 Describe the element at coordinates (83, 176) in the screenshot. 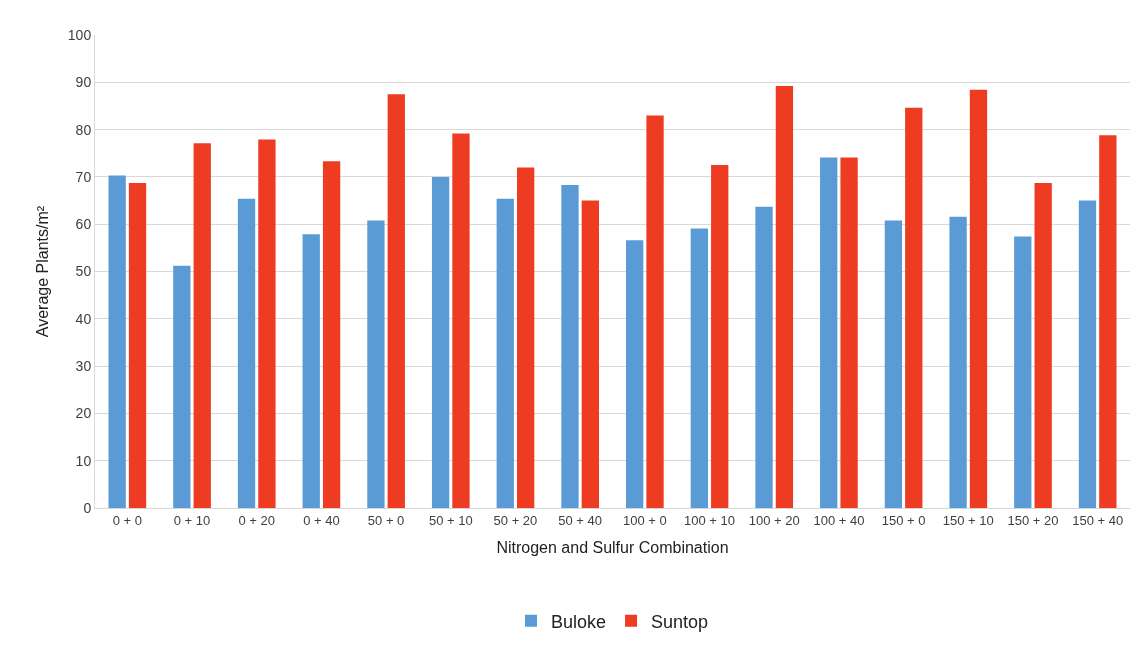

I see `y-tick-label: 70` at that location.